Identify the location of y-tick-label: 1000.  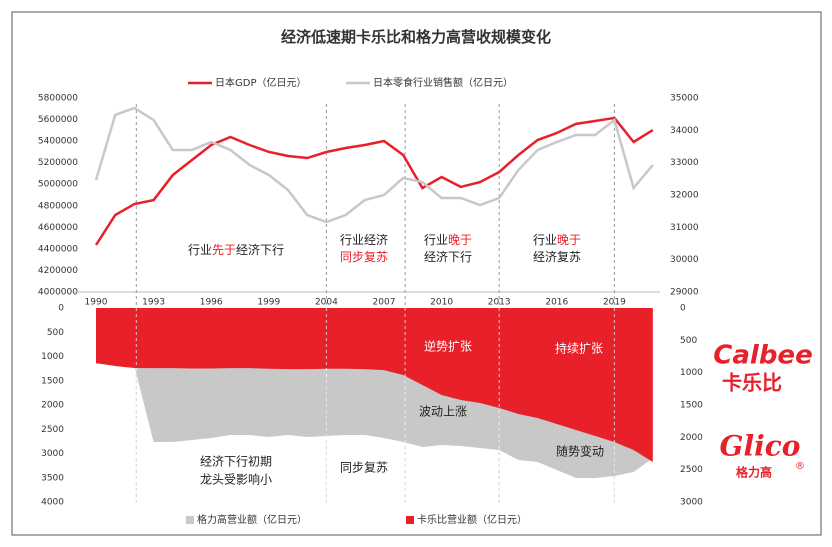
(52, 357).